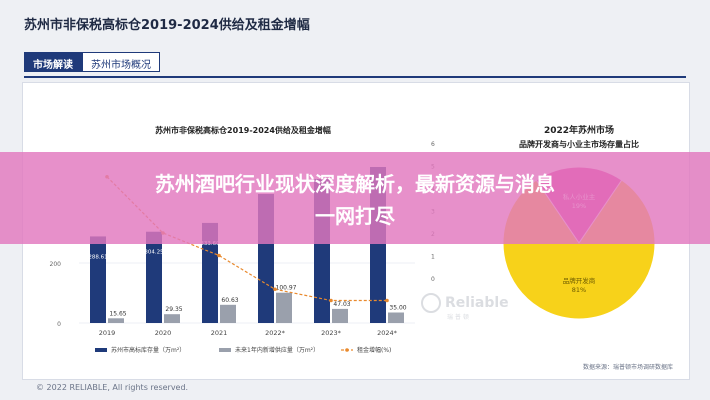 The width and height of the screenshot is (710, 400). Describe the element at coordinates (154, 253) in the screenshot. I see `data-label-stock: 304.25` at that location.